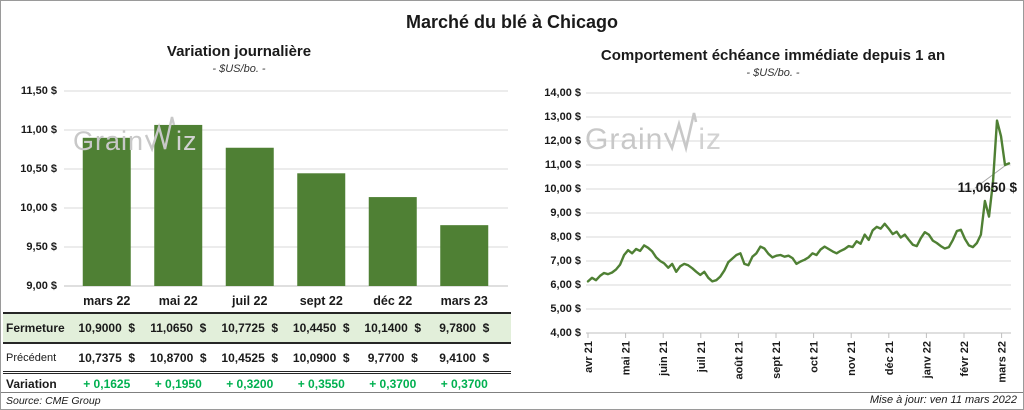 Image resolution: width=1024 pixels, height=410 pixels. I want to click on line-chart-subtitle: - $US/bo. -, so click(773, 73).